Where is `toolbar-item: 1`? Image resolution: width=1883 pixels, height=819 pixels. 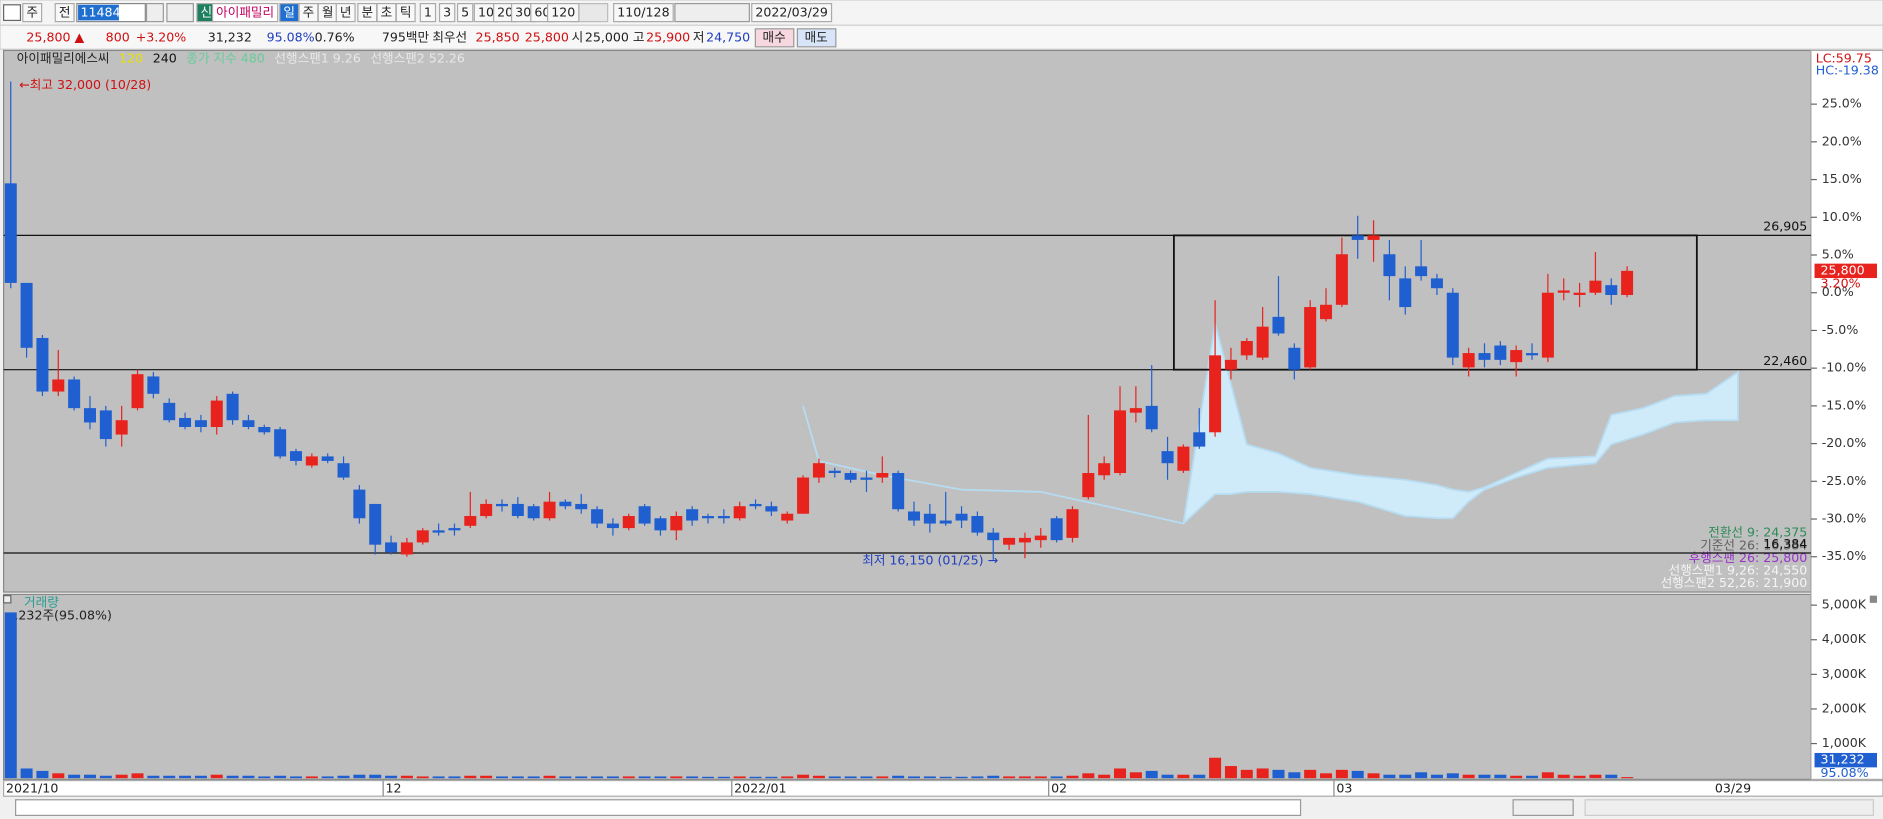
toolbar-item: 1 is located at coordinates (428, 12).